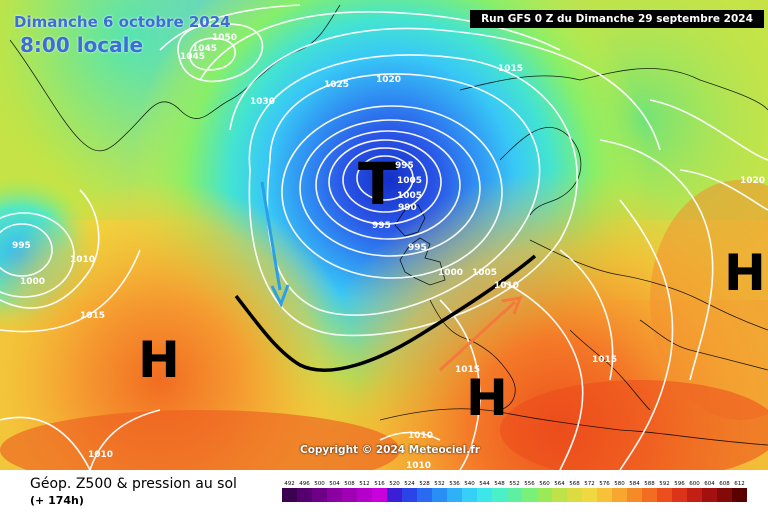  Describe the element at coordinates (394, 484) in the screenshot. I see `scale-label: 520` at that location.